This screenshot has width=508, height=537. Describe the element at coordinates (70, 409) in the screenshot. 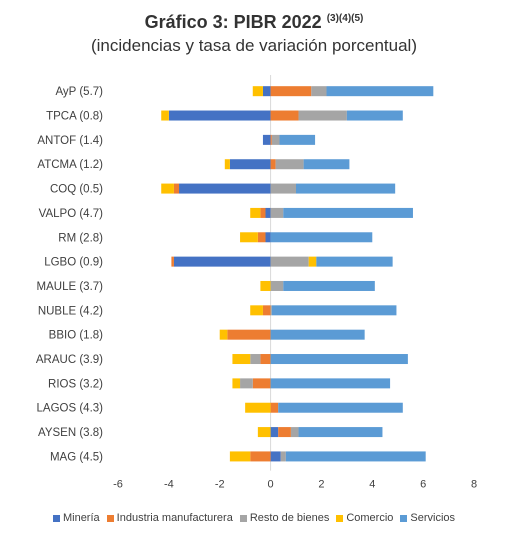

I see `category-label: LAGOS (4.3)` at that location.